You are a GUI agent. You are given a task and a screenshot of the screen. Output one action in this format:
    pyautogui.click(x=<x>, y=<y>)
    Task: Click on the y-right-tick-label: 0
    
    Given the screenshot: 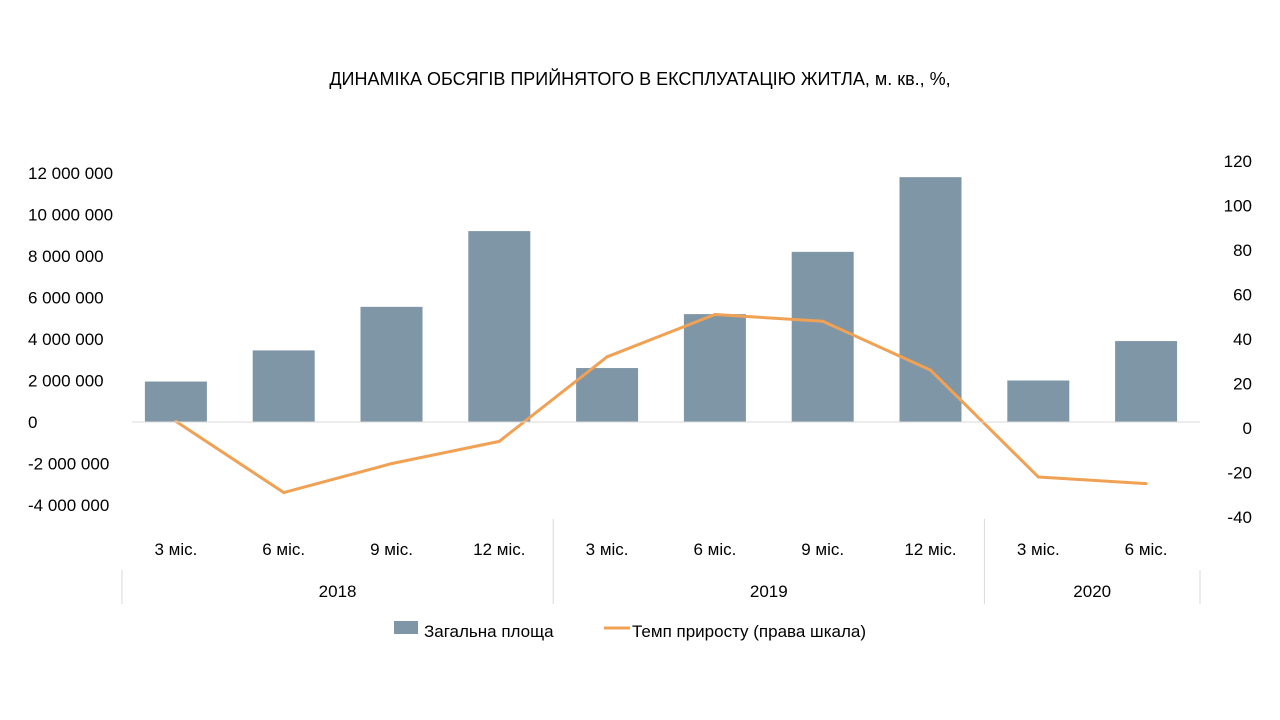 What is the action you would take?
    pyautogui.click(x=1247, y=428)
    